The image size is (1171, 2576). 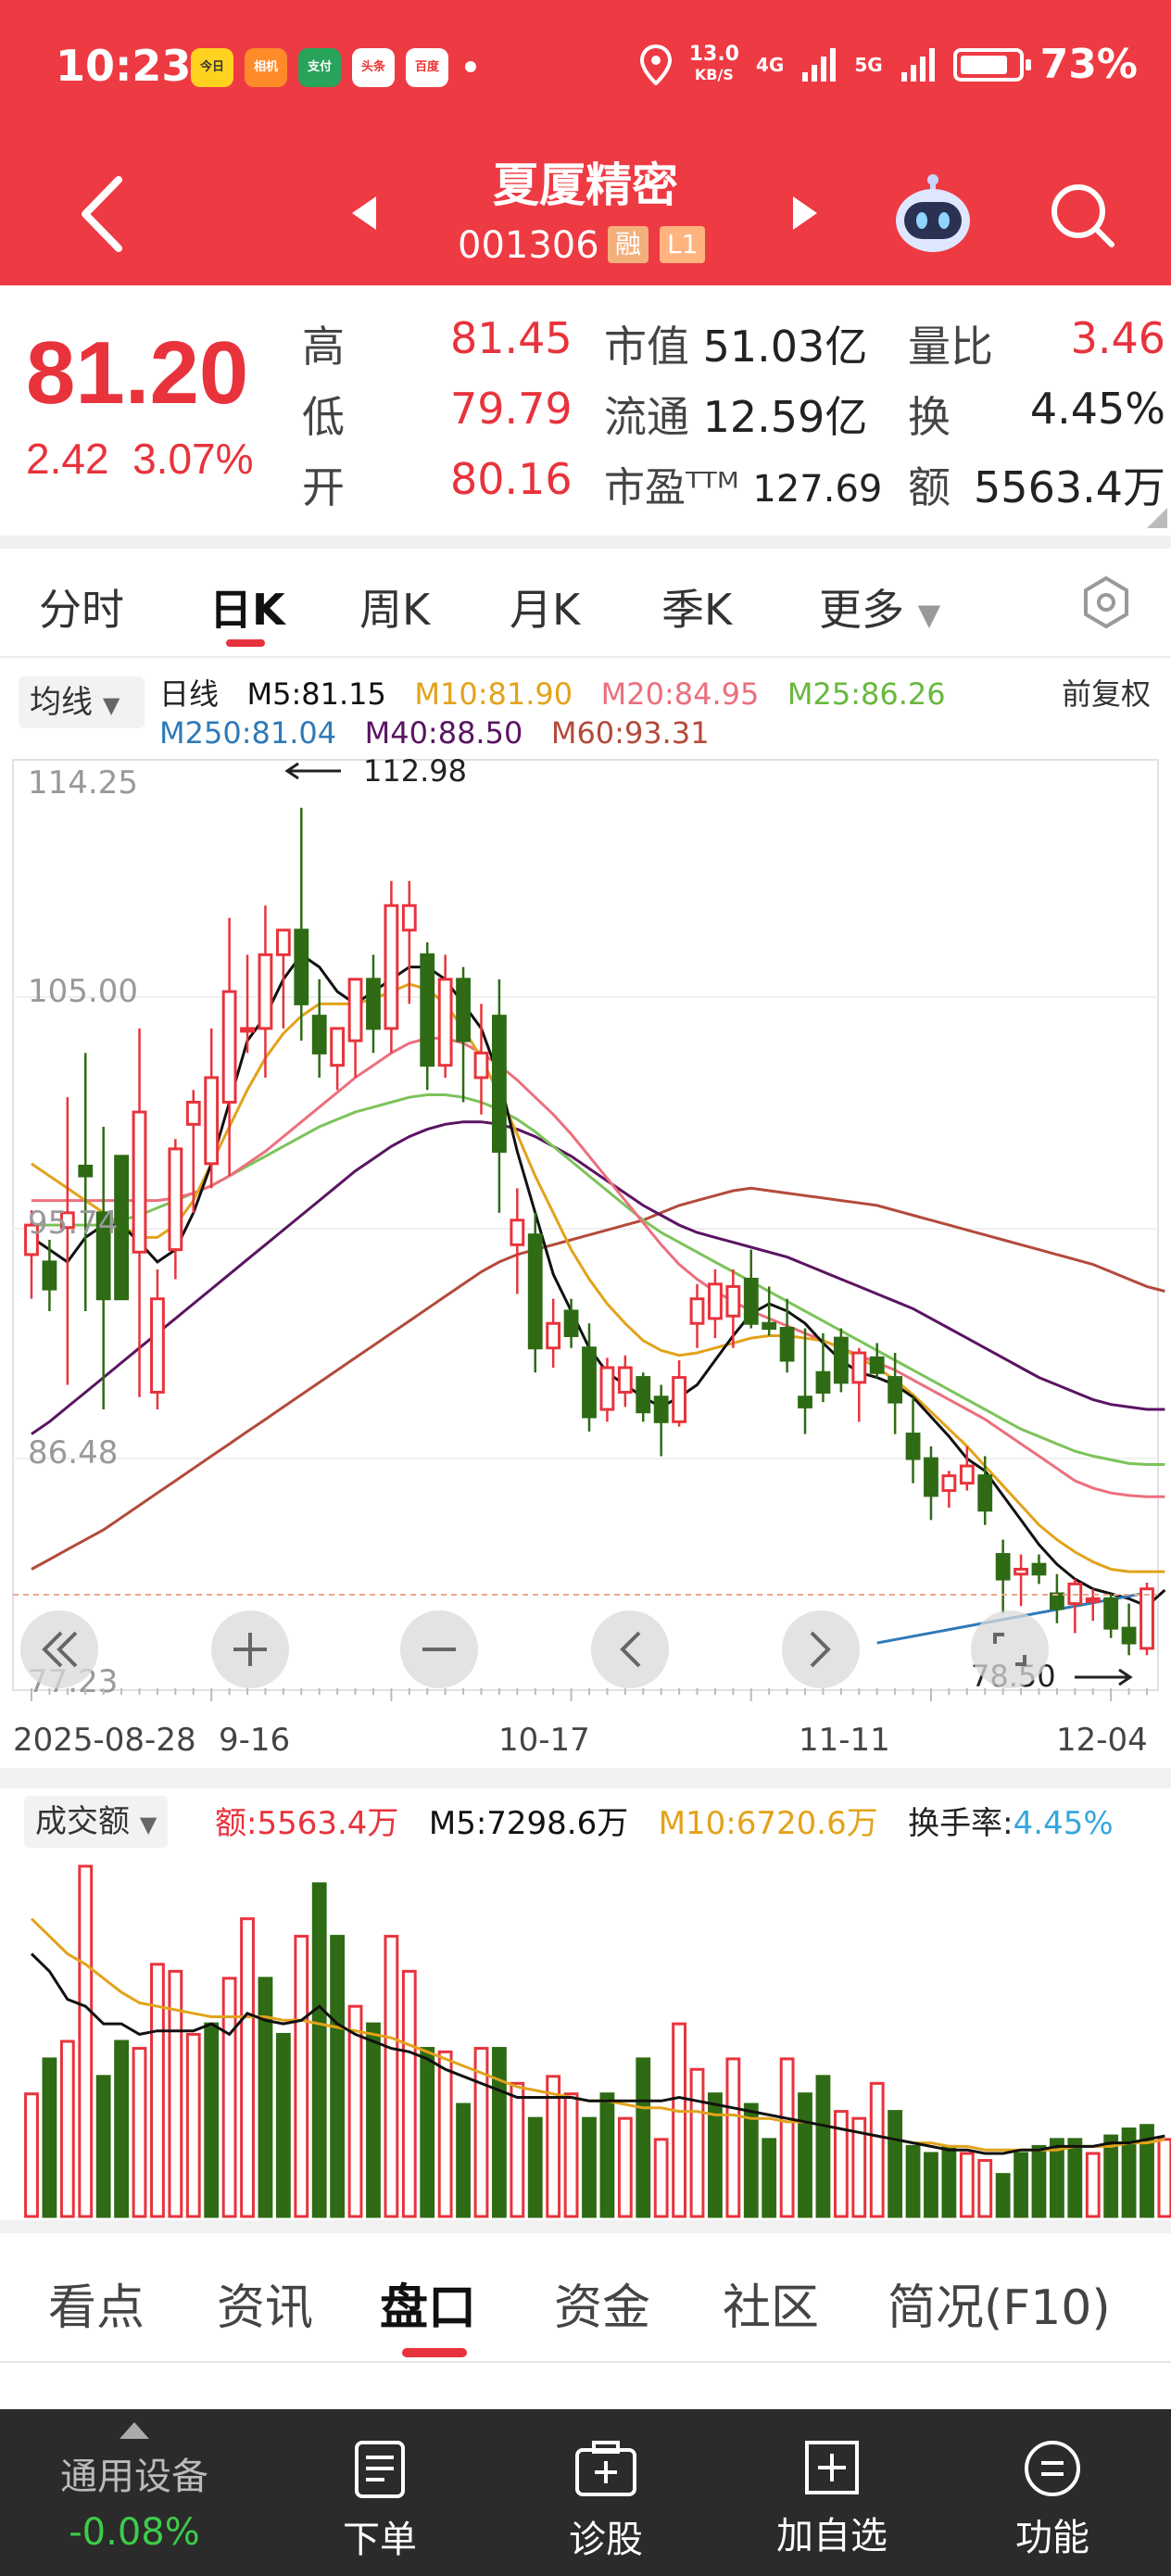 What do you see at coordinates (1106, 694) in the screenshot?
I see `restoration-mode: 前复权` at bounding box center [1106, 694].